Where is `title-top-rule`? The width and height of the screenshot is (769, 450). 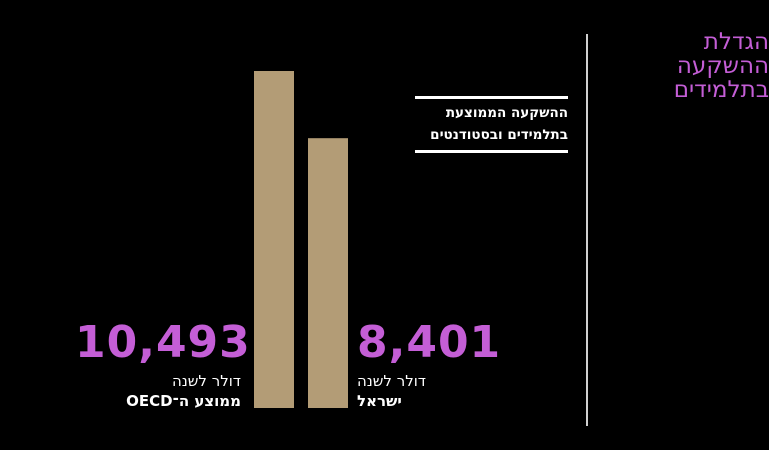
title-top-rule is located at coordinates (491, 97).